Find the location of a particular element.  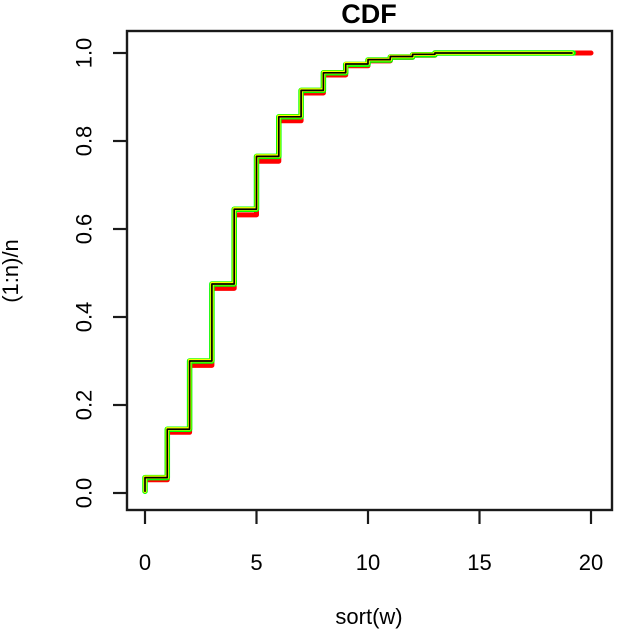

y-tick-label: 0.0 is located at coordinates (84, 493).